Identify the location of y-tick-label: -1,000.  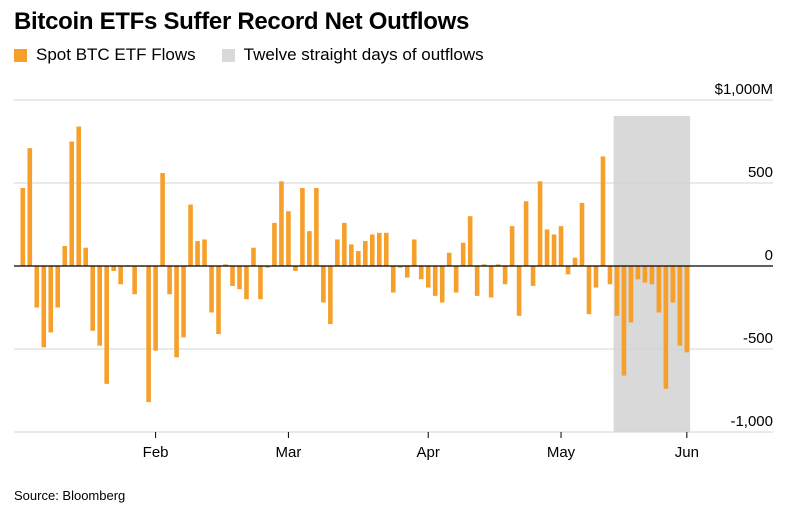
(751, 421).